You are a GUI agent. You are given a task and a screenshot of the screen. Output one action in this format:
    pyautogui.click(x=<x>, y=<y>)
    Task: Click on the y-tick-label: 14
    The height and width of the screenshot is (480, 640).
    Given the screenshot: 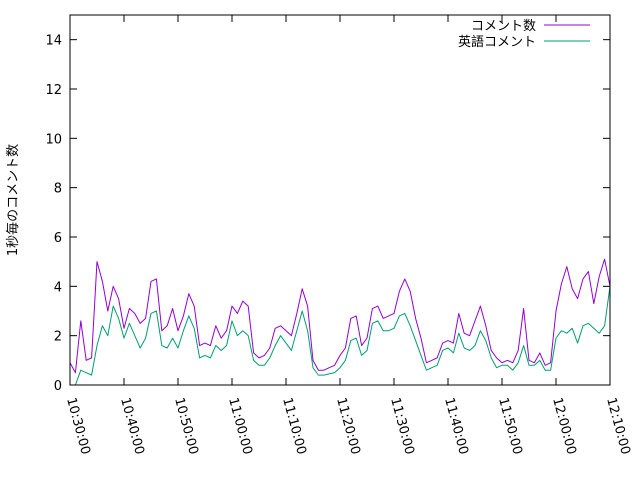 What is the action you would take?
    pyautogui.click(x=53, y=41)
    